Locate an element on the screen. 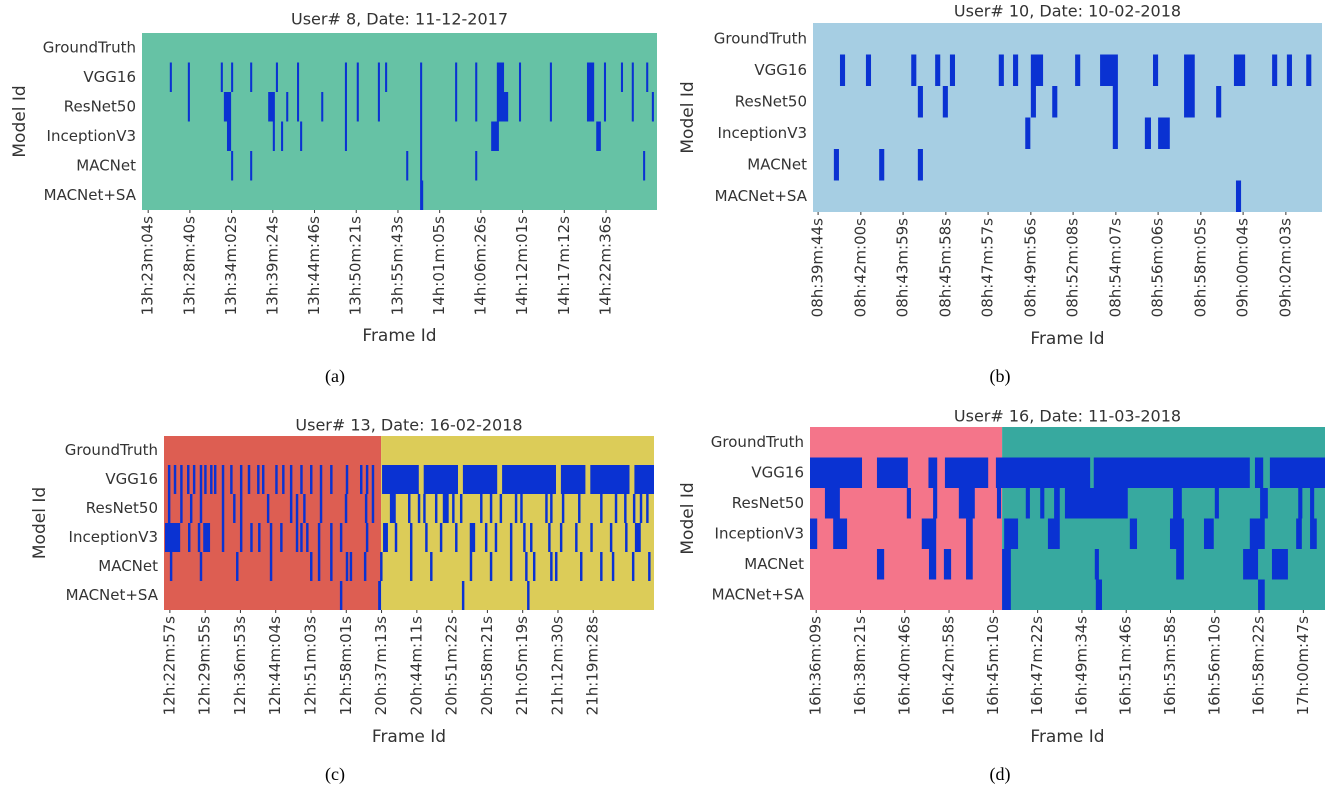 The height and width of the screenshot is (794, 1330). row-label: GroundTruth is located at coordinates (760, 38).